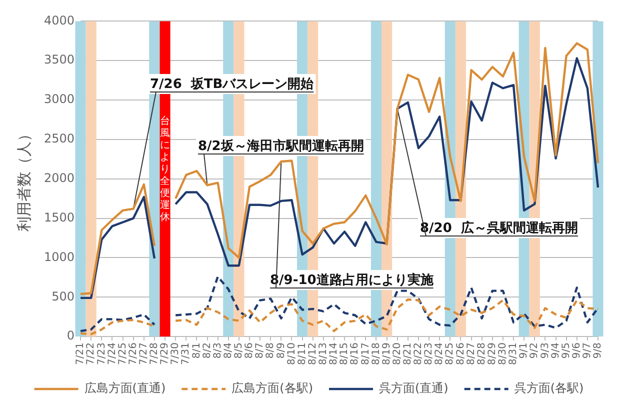 This screenshot has height=413, width=620. Describe the element at coordinates (59, 257) in the screenshot. I see `y-tick-label: 1000` at that location.